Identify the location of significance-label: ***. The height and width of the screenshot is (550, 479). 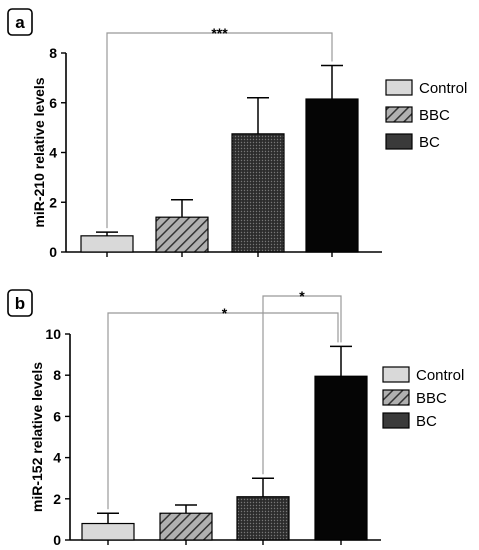
(219, 33).